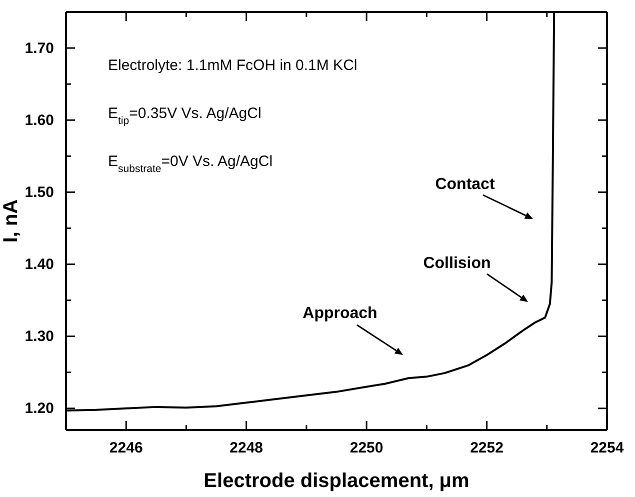 The height and width of the screenshot is (497, 635). I want to click on y-tick-label: 1.60, so click(39, 120).